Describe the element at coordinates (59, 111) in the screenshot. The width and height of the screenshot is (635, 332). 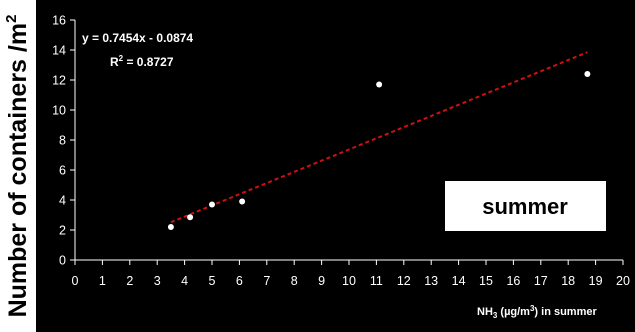
I see `y-tick-label: 10` at that location.